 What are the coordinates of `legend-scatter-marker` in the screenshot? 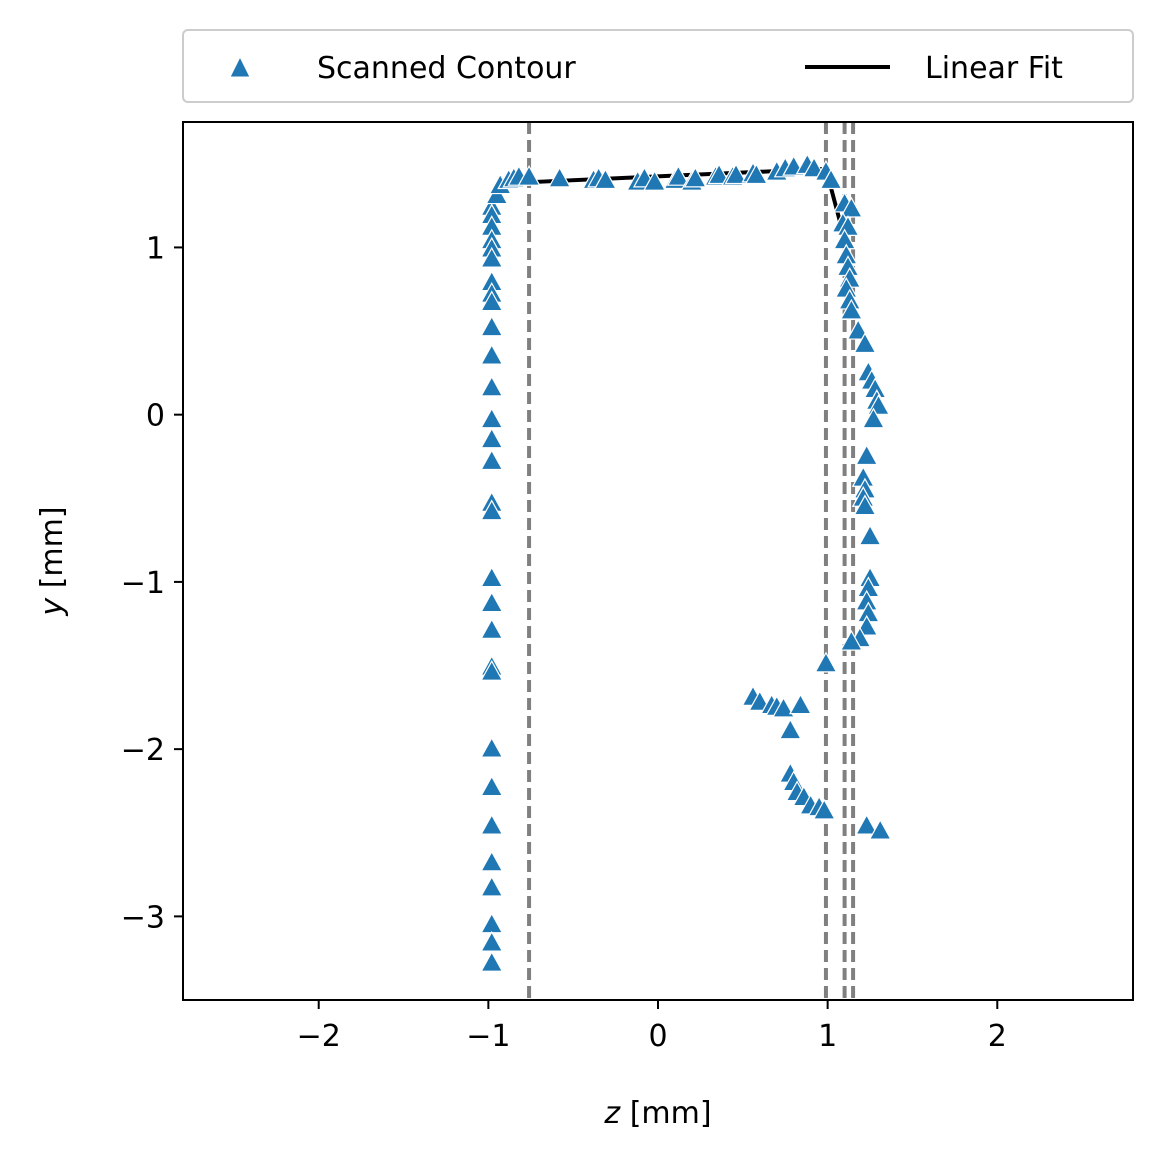 It's located at (240, 66).